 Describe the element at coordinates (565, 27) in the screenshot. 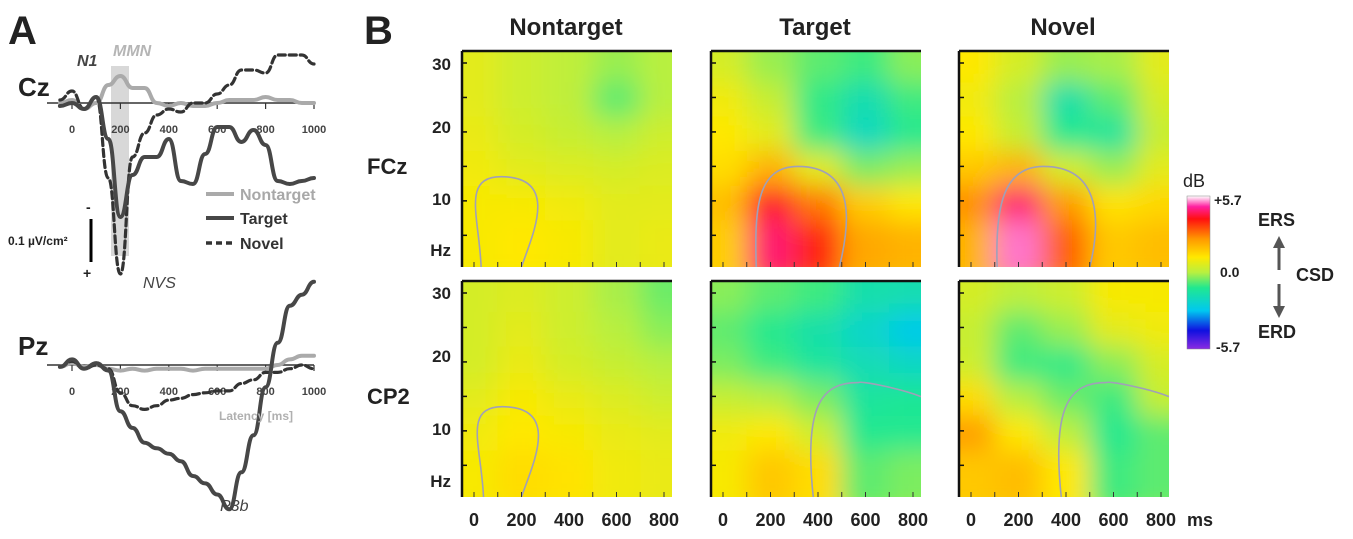

I see `column-title-nontarget: Nontarget` at that location.